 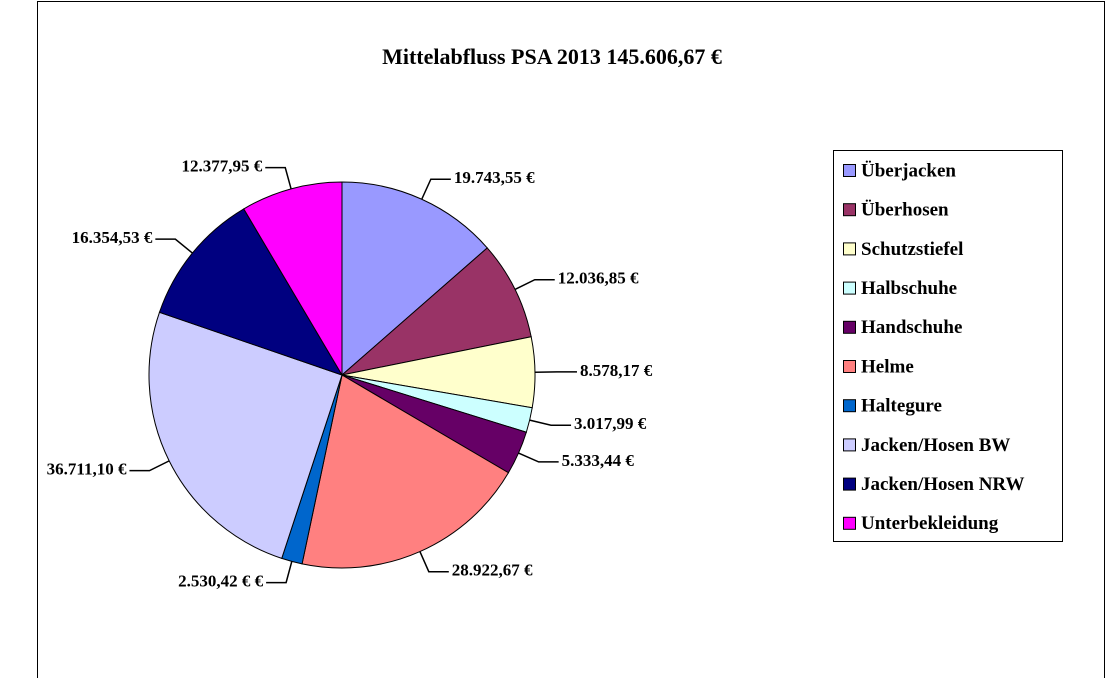 What do you see at coordinates (901, 406) in the screenshot?
I see `legend-label: Haltegure` at bounding box center [901, 406].